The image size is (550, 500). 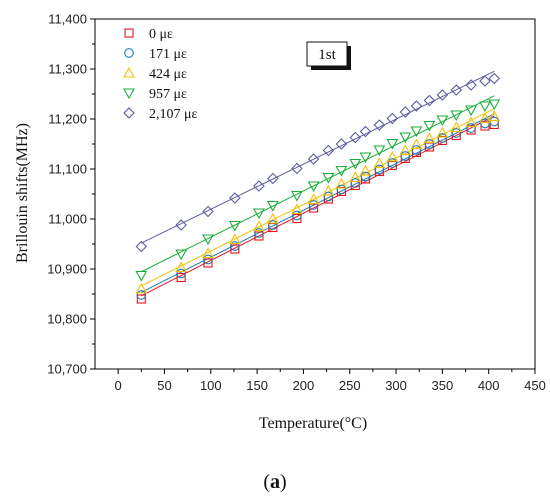 I want to click on y-tick-label: 11,000, so click(x=67, y=219).